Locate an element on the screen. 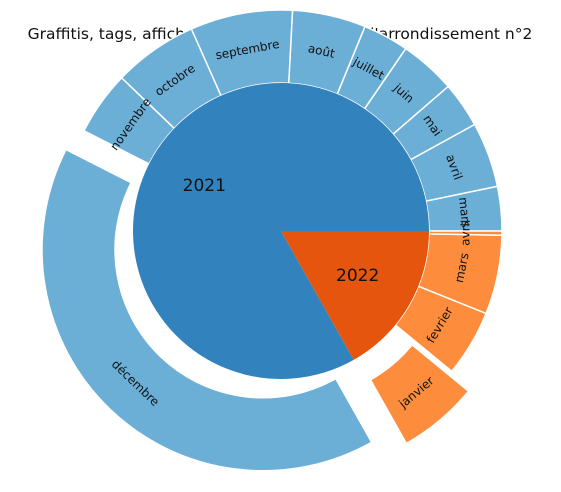  outer-label-2021-aout: août is located at coordinates (322, 51).